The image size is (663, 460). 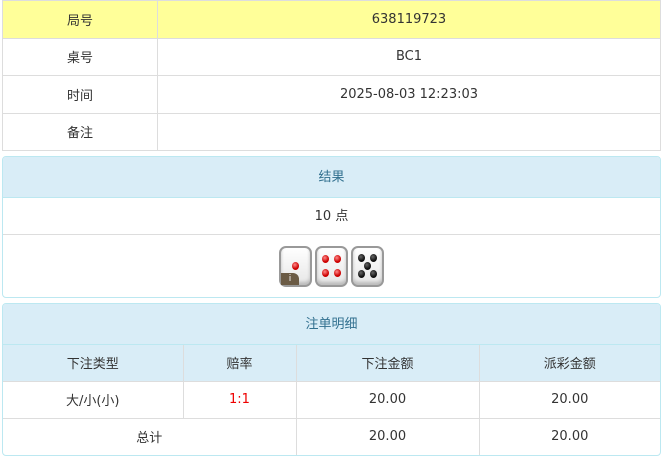 I want to click on dice-group: i, so click(x=331, y=266).